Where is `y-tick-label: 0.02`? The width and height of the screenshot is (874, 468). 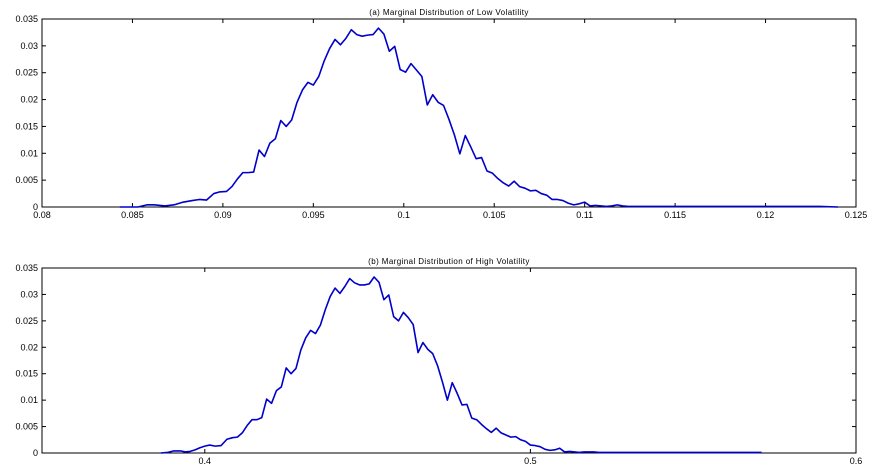 y-tick-label: 0.02 is located at coordinates (29, 347).